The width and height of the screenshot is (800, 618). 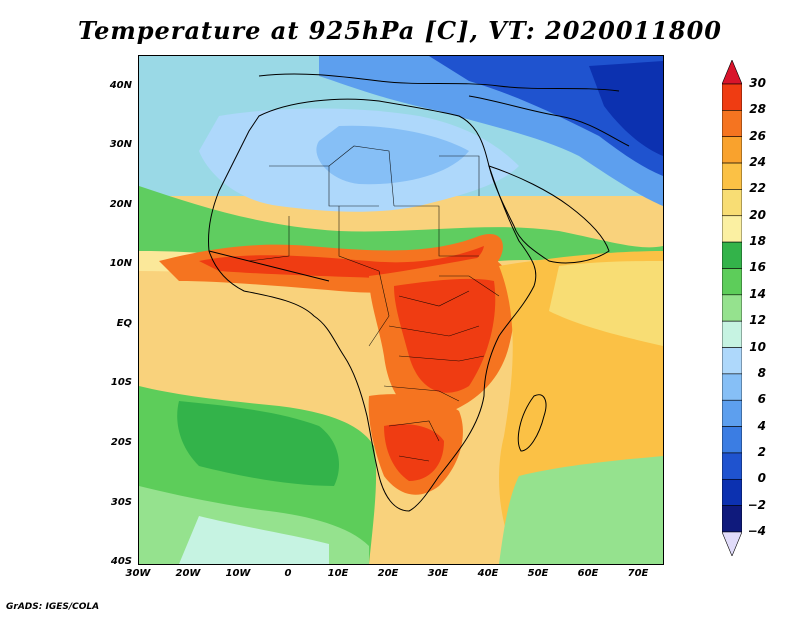 I want to click on lat-label-20s: 20S, so click(x=121, y=442).